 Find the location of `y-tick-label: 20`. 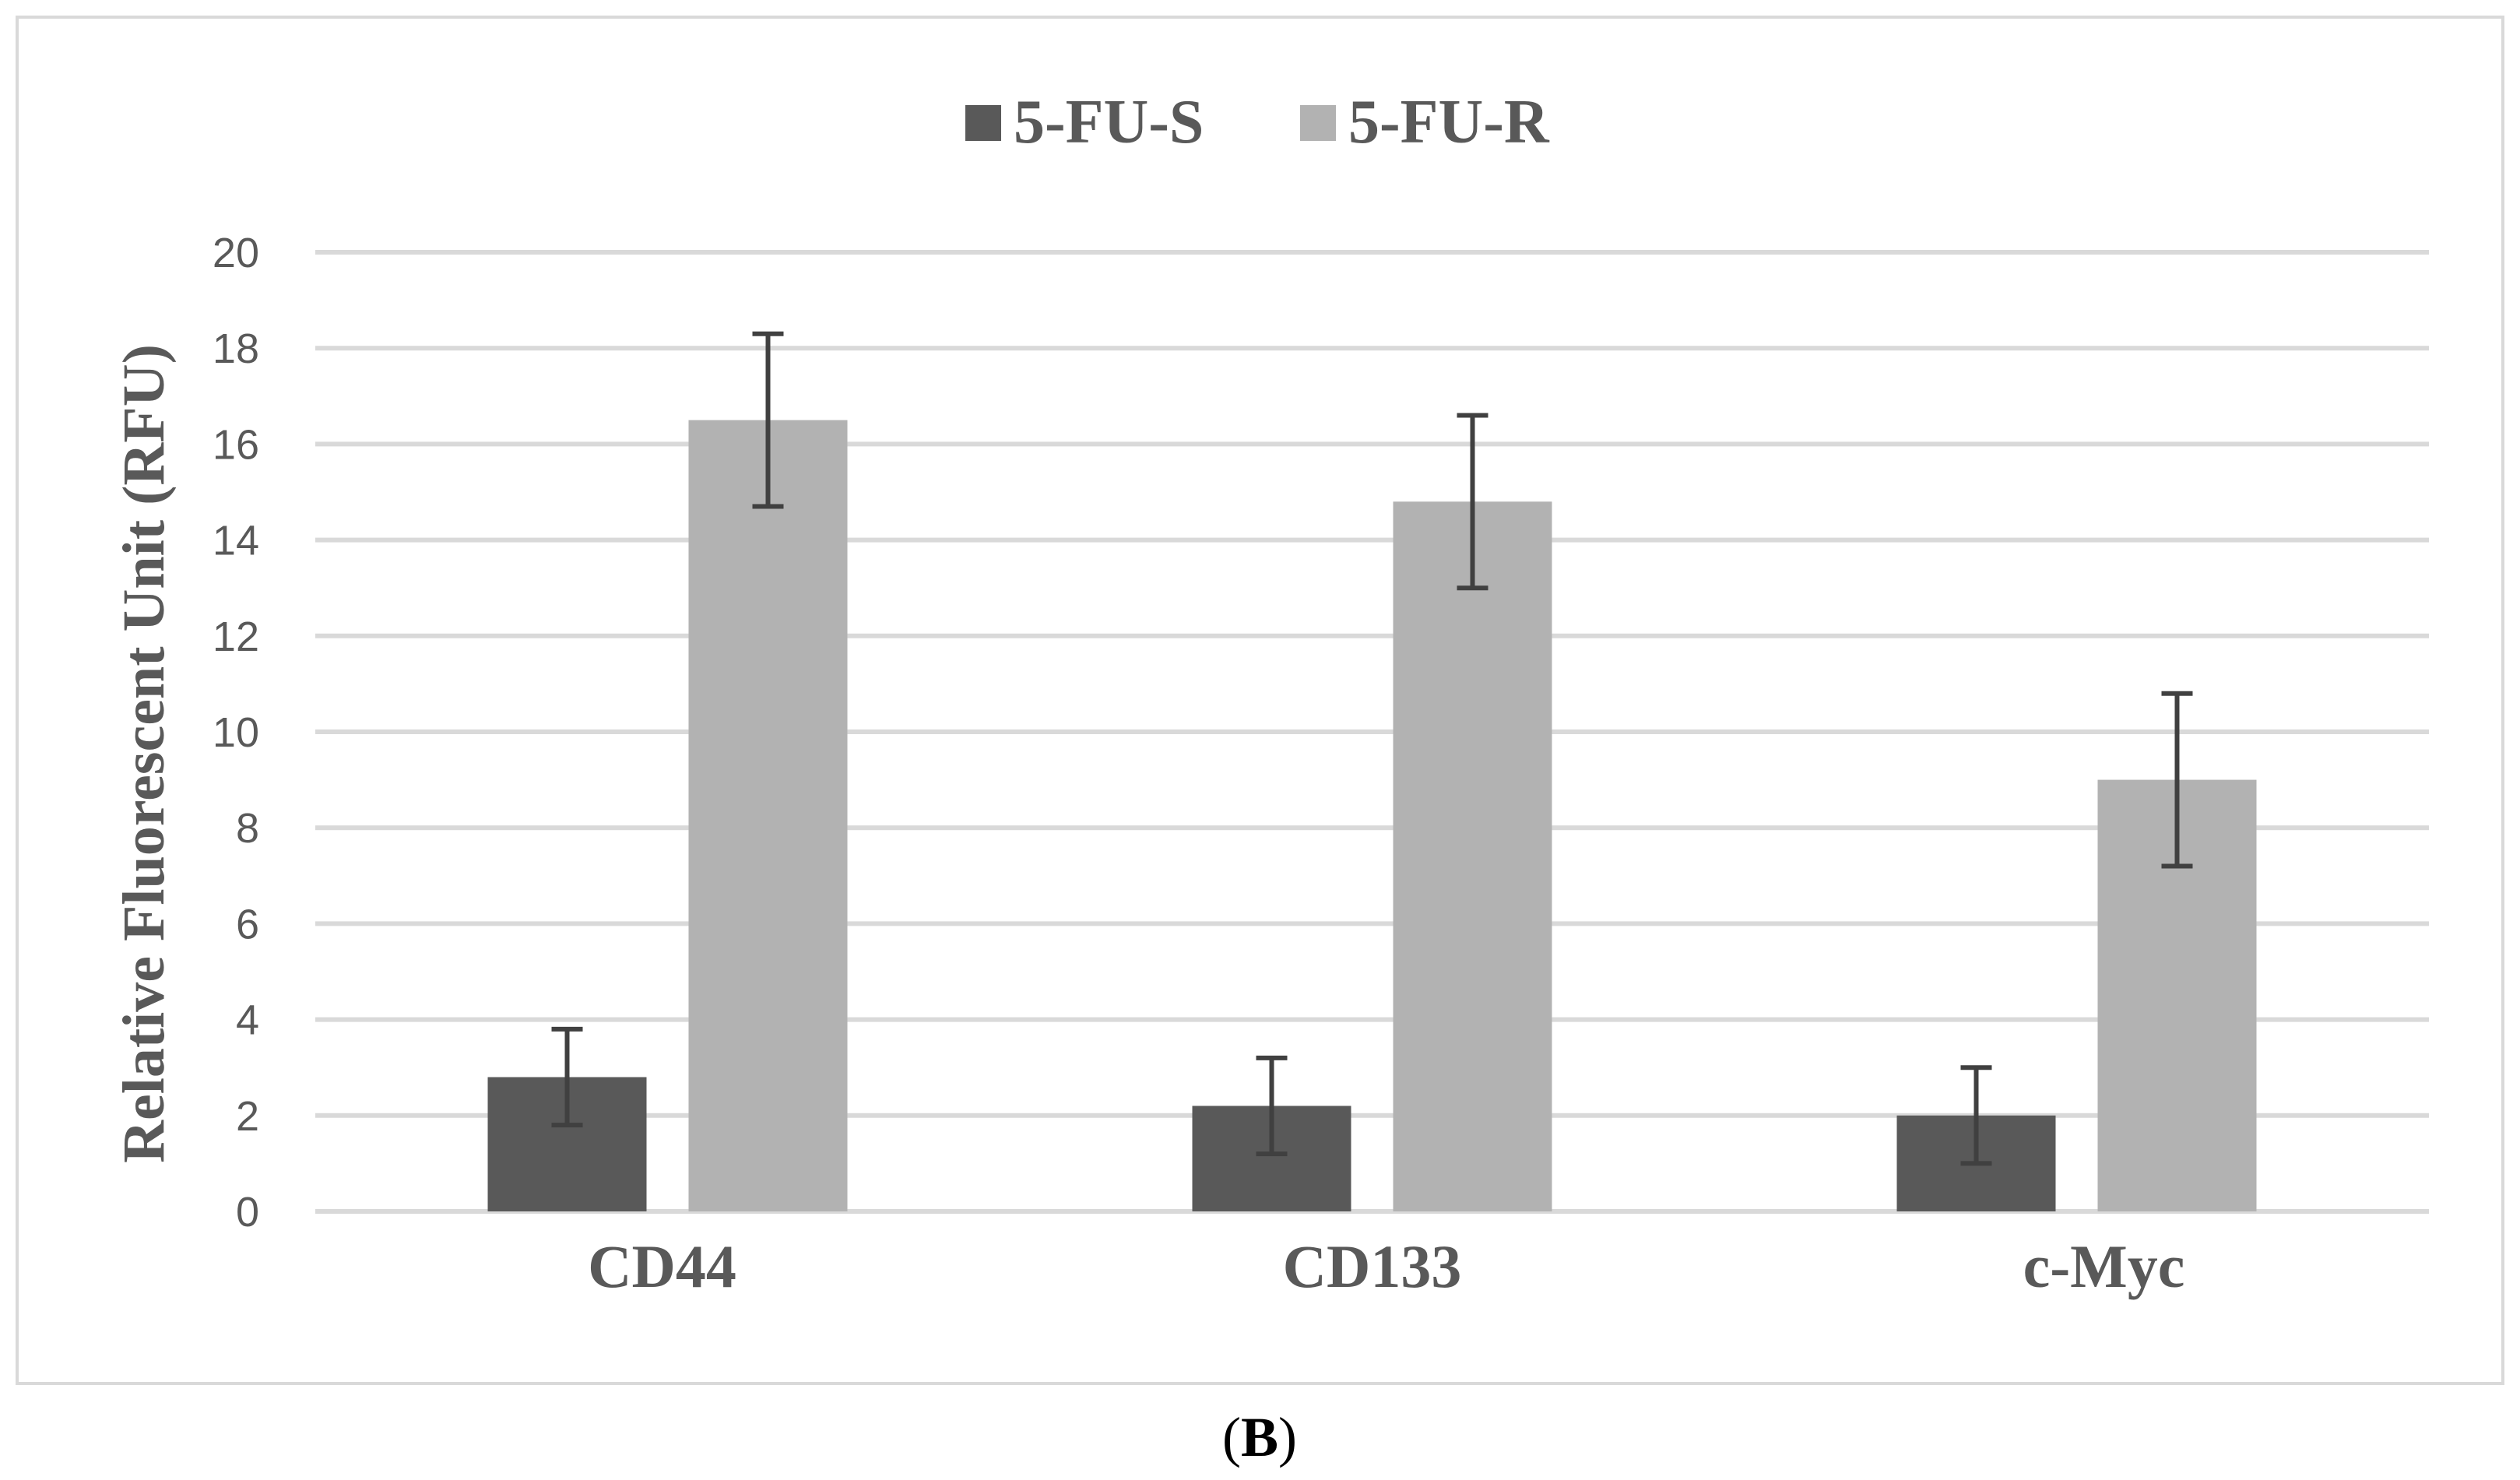

y-tick-label: 20 is located at coordinates (236, 253).